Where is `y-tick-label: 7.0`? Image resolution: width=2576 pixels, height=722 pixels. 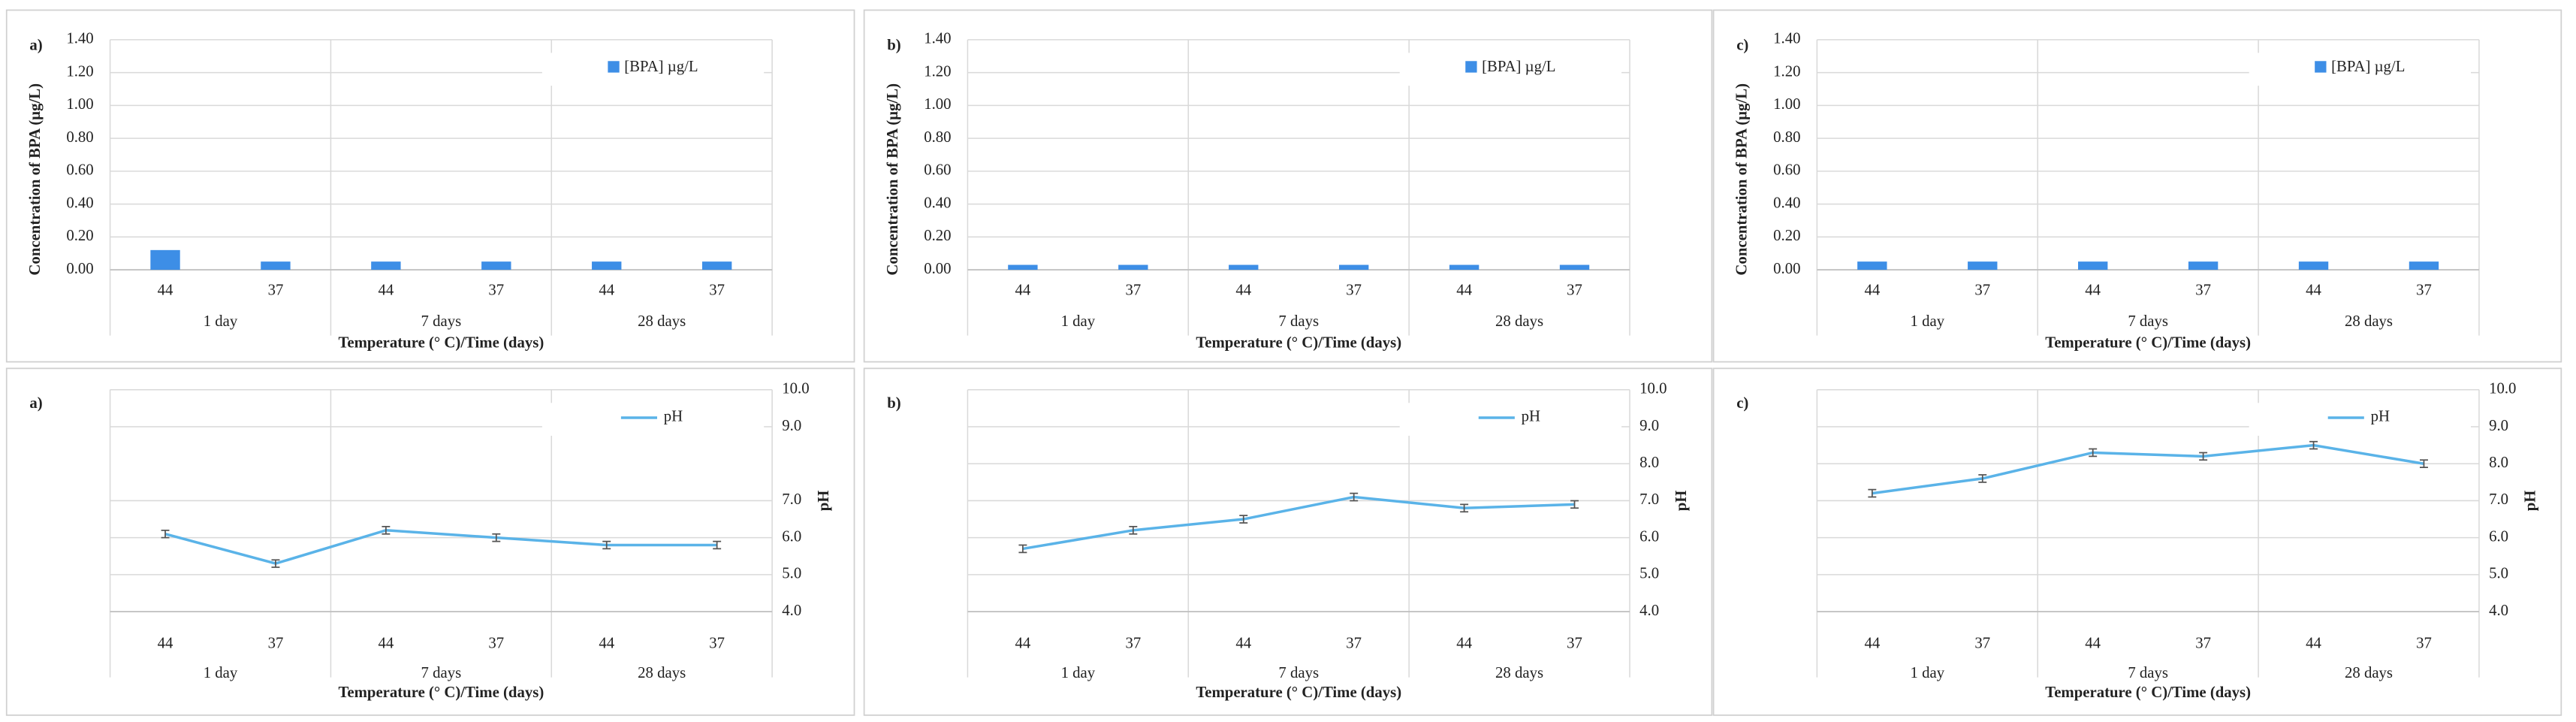
y-tick-label: 7.0 is located at coordinates (1649, 499).